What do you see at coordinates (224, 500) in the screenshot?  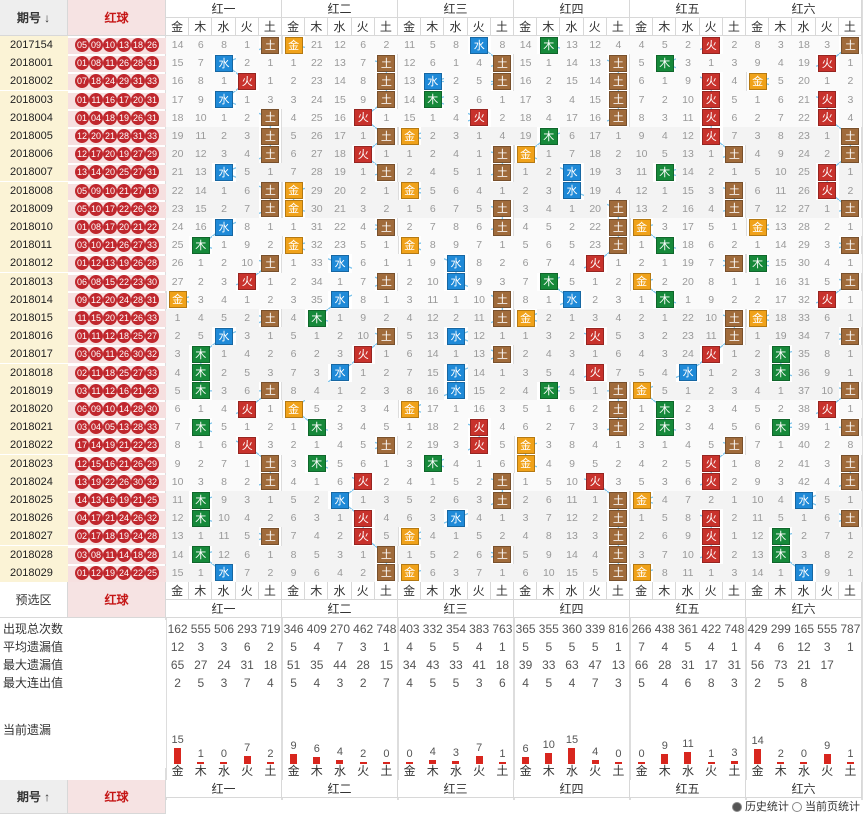 I see `miss-value: 9` at bounding box center [224, 500].